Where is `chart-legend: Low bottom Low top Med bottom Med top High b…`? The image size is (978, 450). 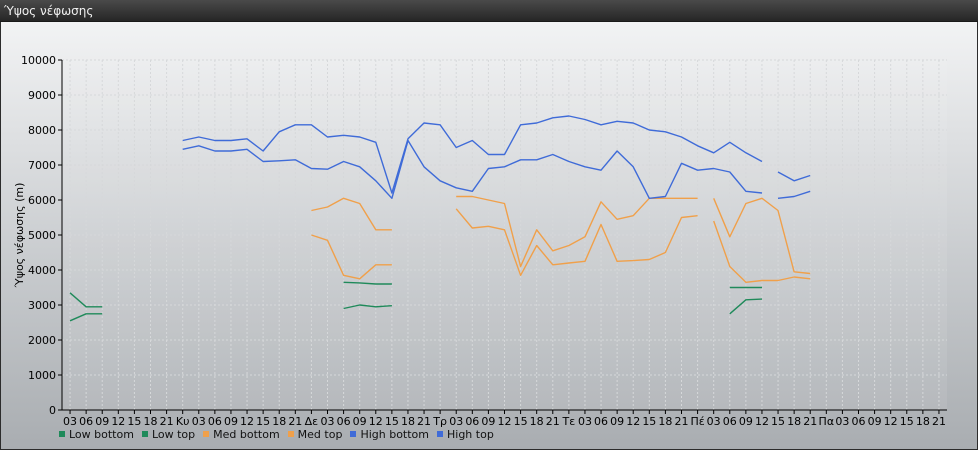
chart-legend: Low bottom Low top Med bottom Med top High b… is located at coordinates (280, 434).